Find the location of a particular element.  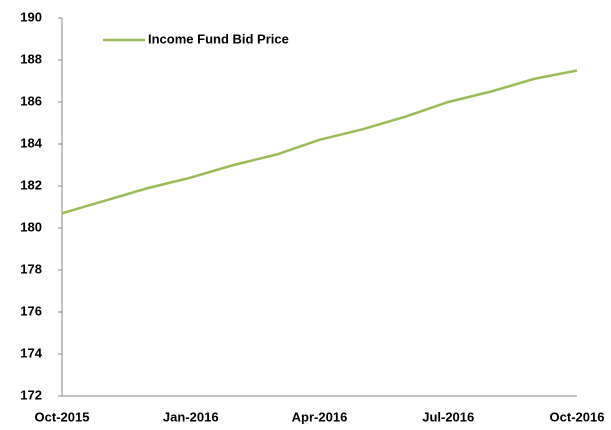

y-tick-label: 174 is located at coordinates (31, 352).